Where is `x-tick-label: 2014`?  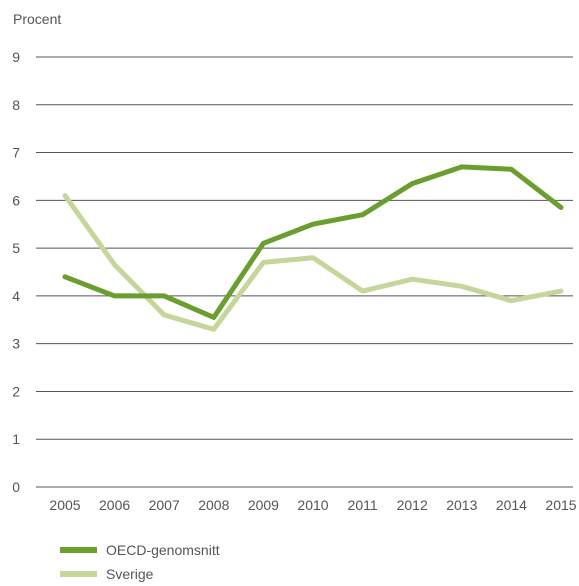 x-tick-label: 2014 is located at coordinates (511, 505).